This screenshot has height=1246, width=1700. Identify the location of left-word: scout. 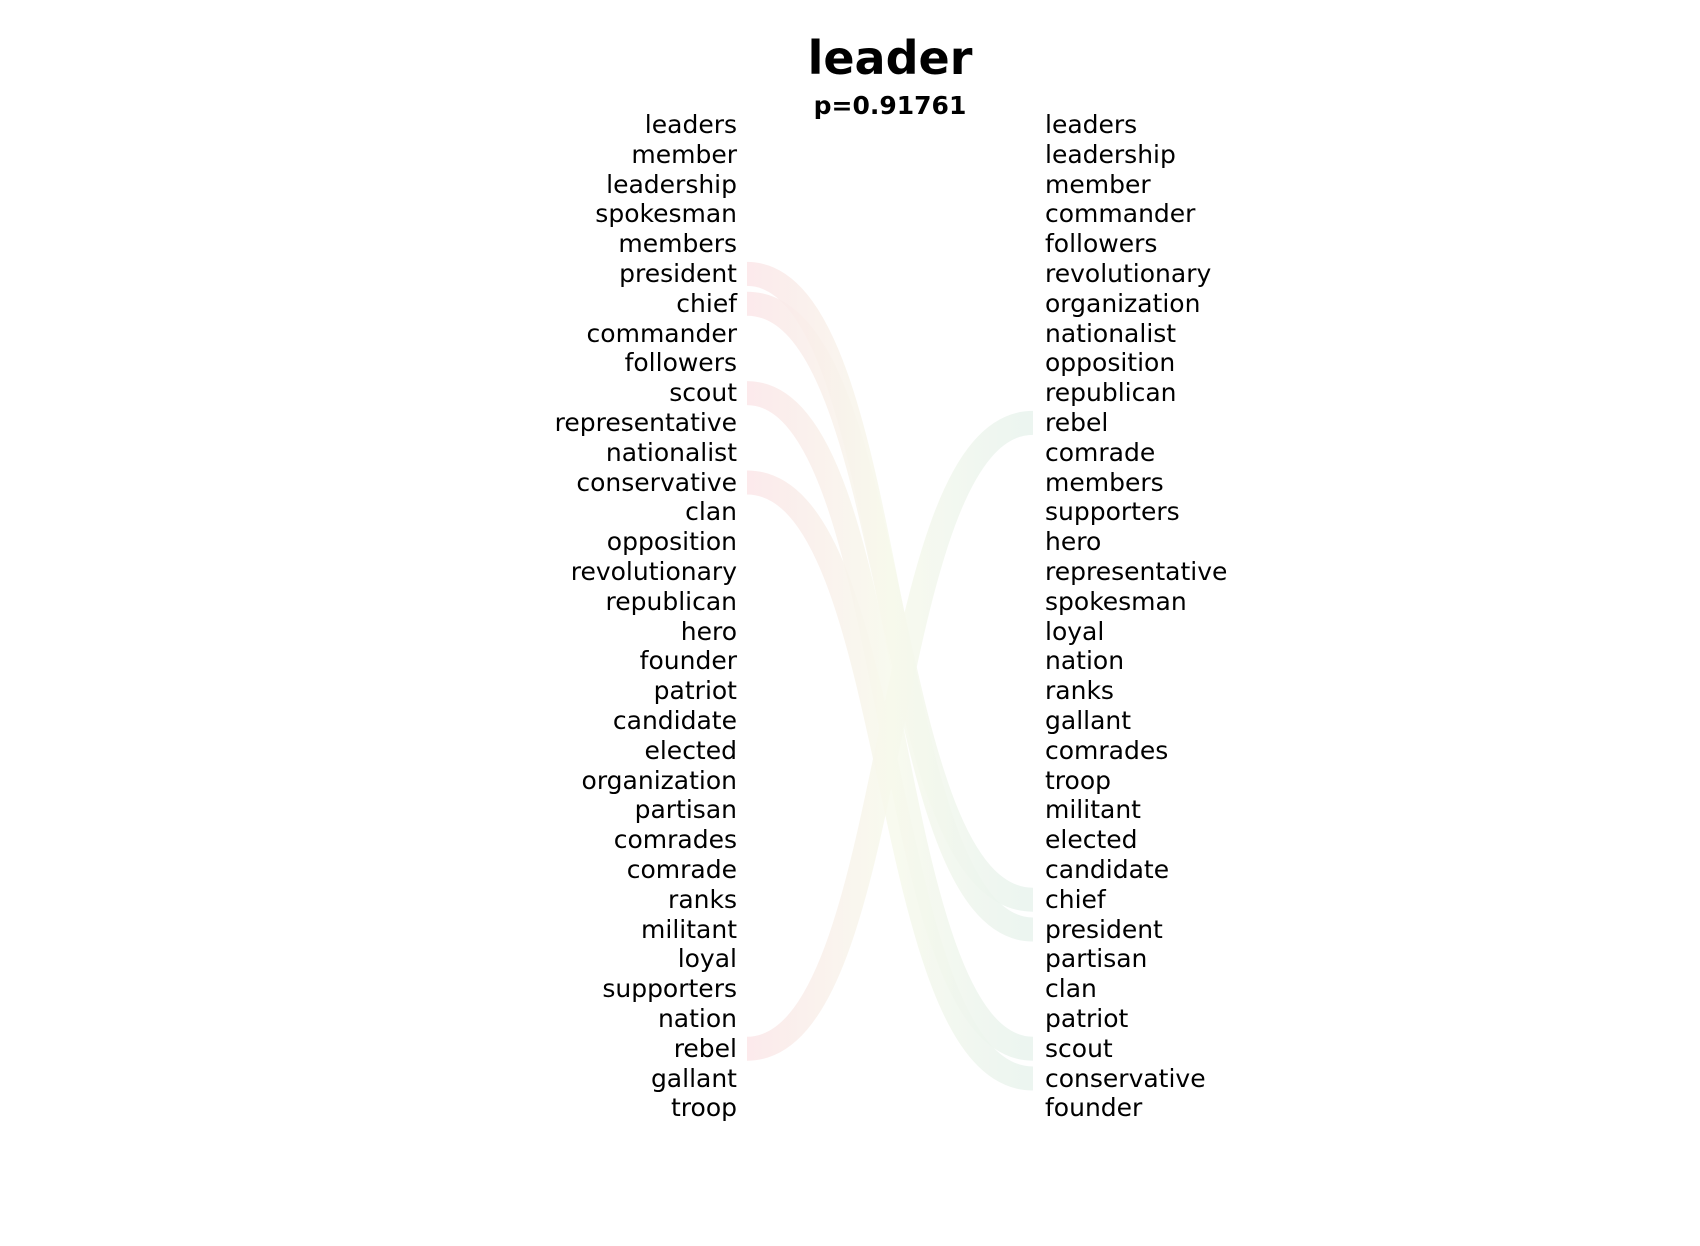
(703, 393).